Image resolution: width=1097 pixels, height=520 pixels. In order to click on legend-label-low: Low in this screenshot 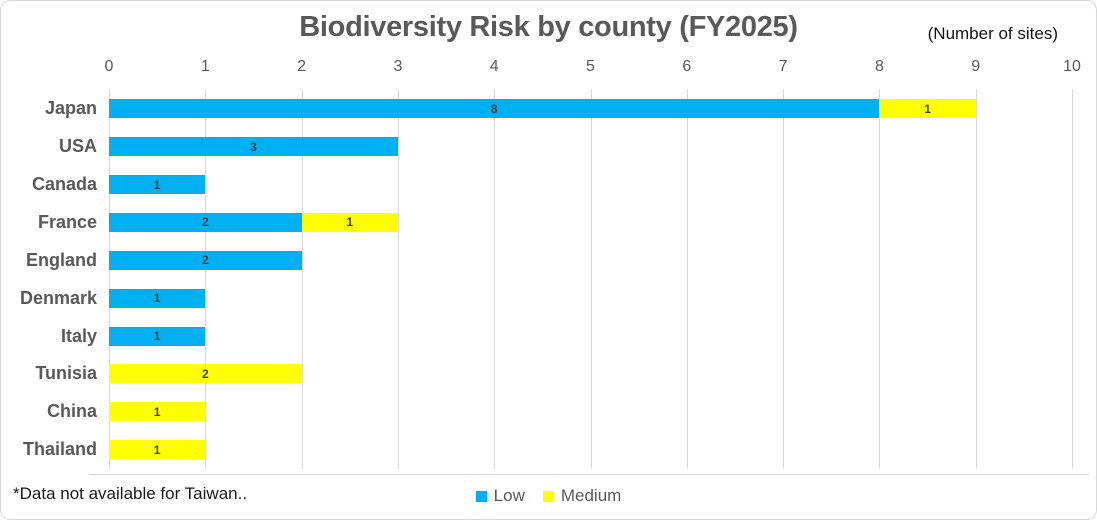, I will do `click(509, 495)`.